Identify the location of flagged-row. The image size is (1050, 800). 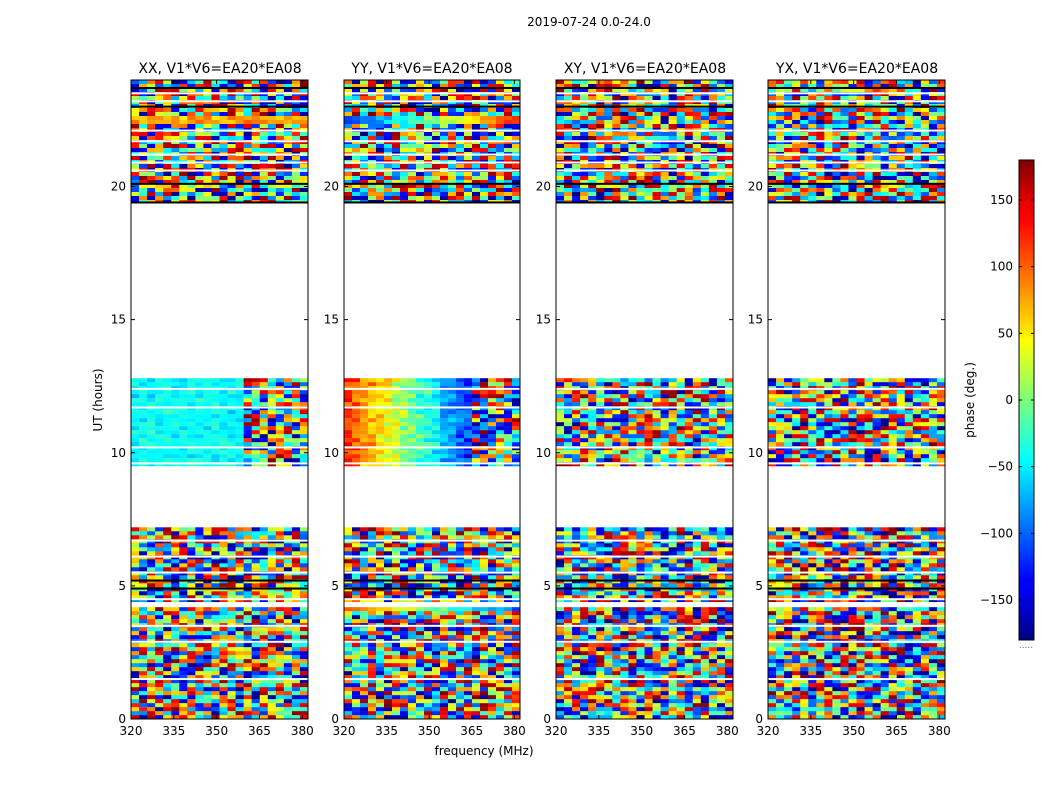
(219, 202).